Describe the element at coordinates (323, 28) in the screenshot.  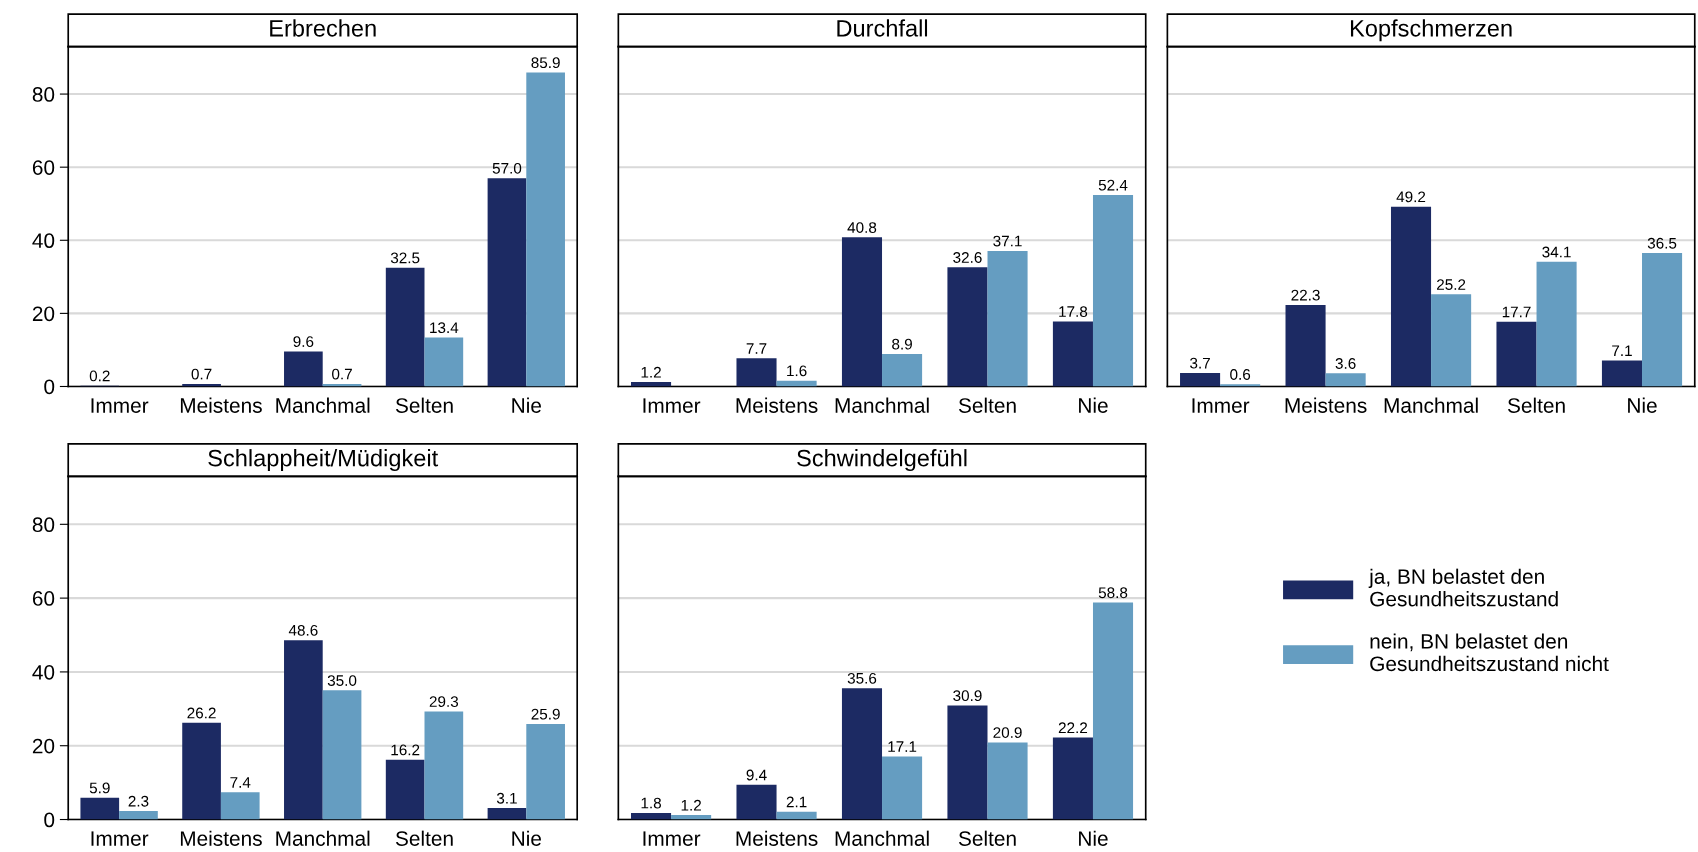
I see `chart-title: Erbrechen` at that location.